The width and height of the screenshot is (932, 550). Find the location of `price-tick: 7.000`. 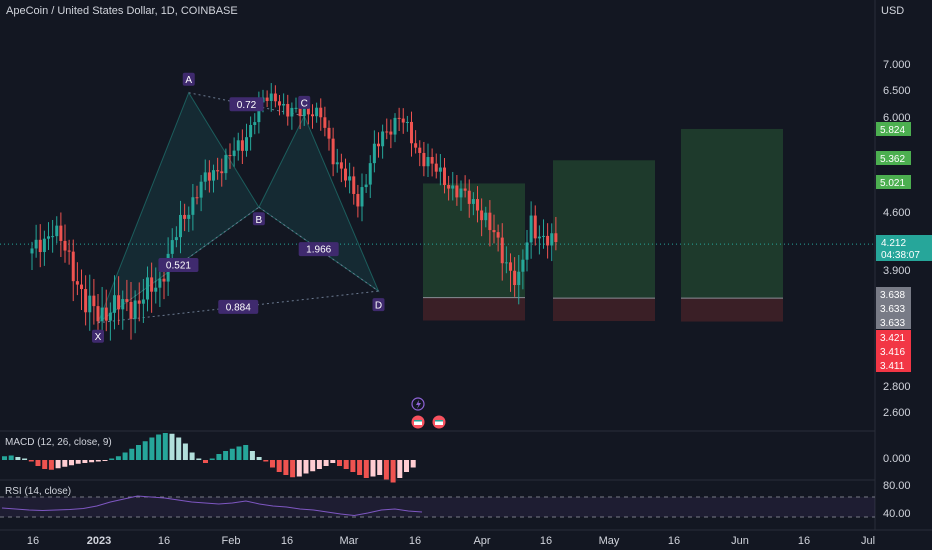

price-tick: 7.000 is located at coordinates (897, 65).